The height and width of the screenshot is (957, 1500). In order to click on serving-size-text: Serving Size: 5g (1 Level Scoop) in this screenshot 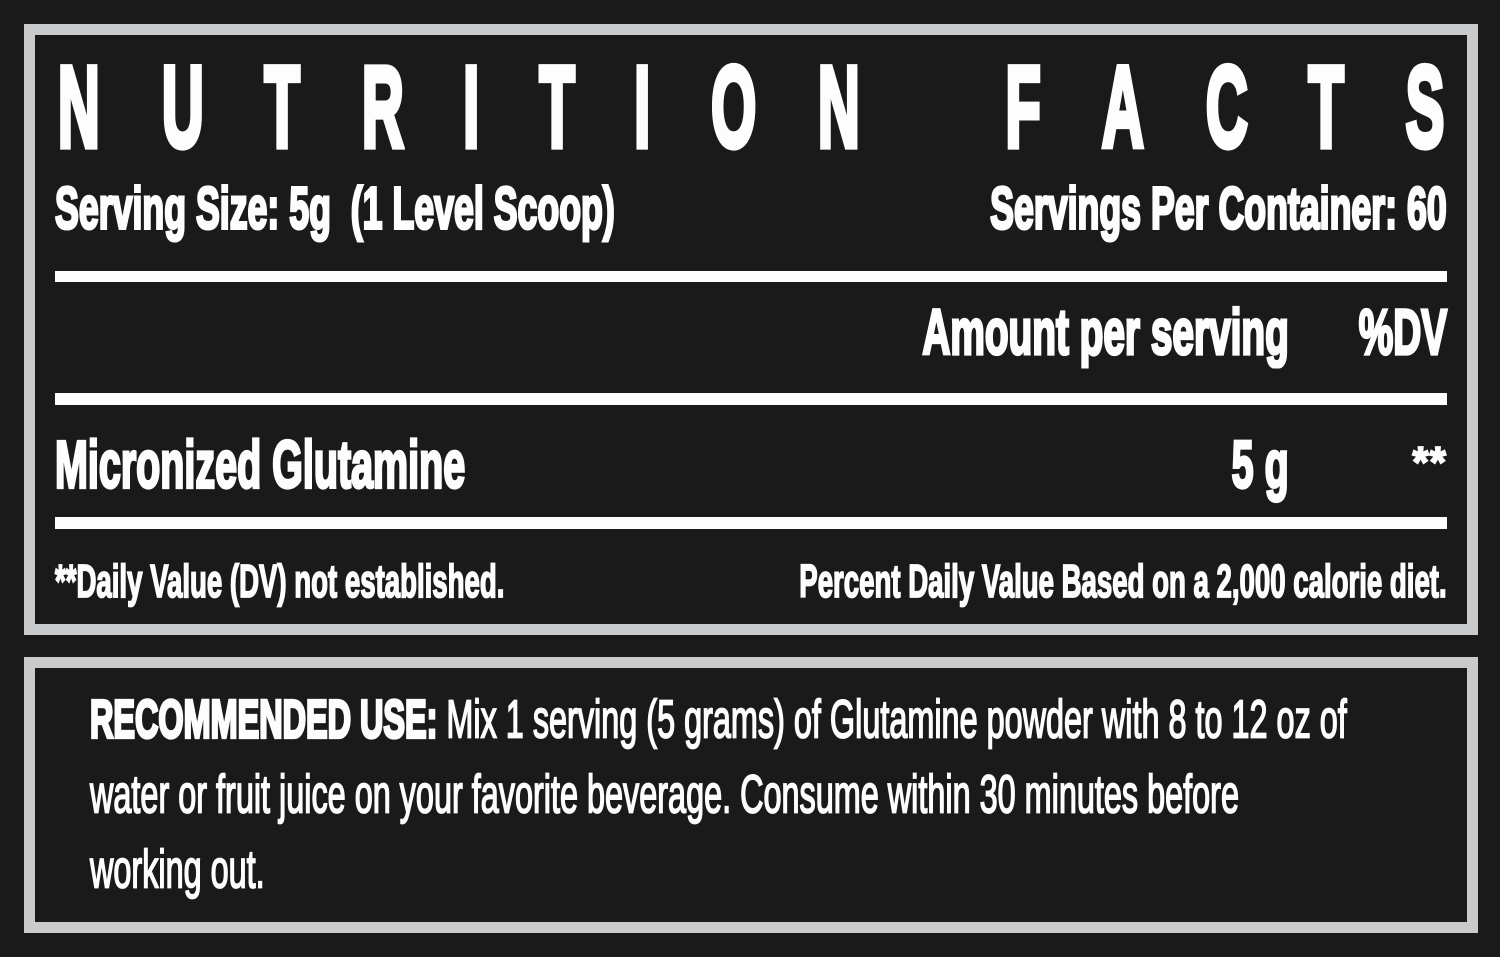, I will do `click(335, 210)`.